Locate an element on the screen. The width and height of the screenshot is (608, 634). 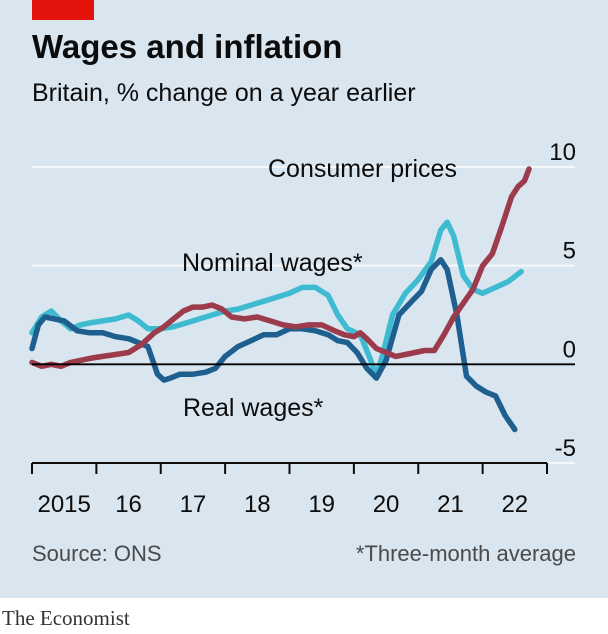
x-tick-label: 18 is located at coordinates (257, 504).